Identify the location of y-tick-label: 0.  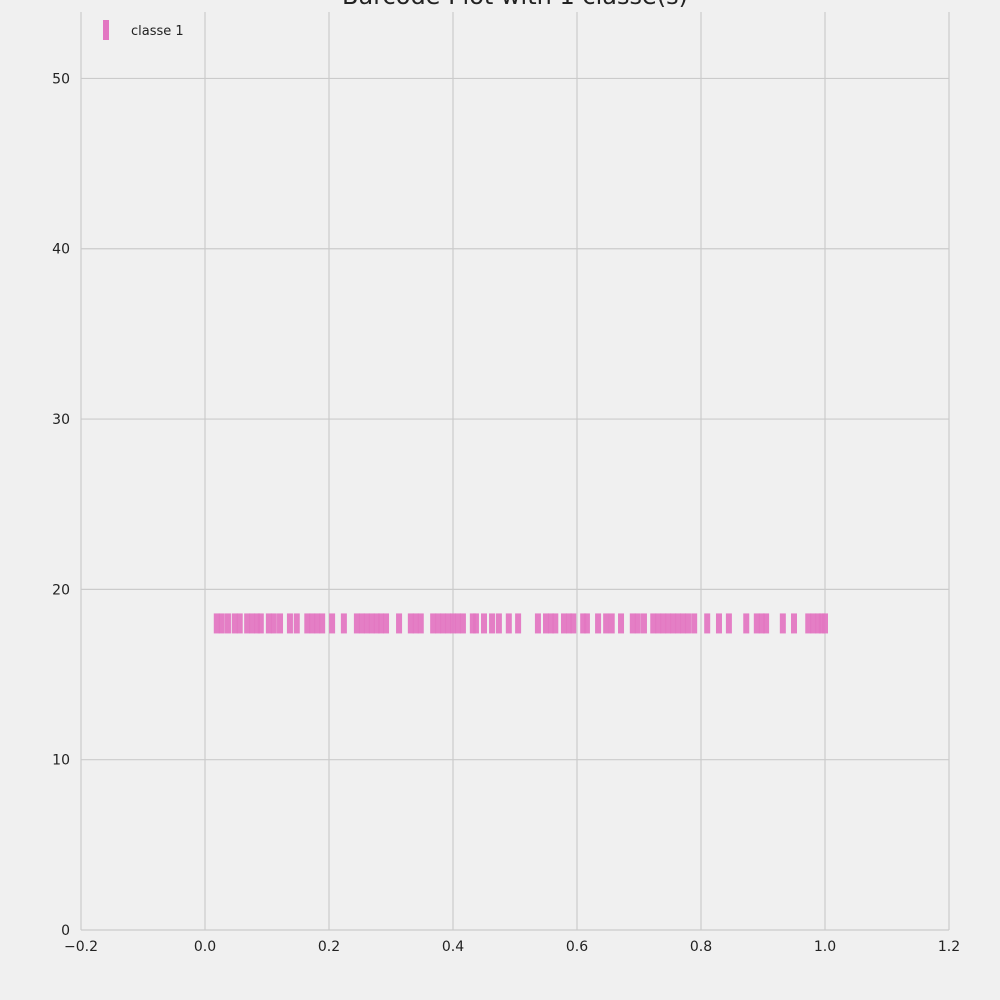
(65, 931).